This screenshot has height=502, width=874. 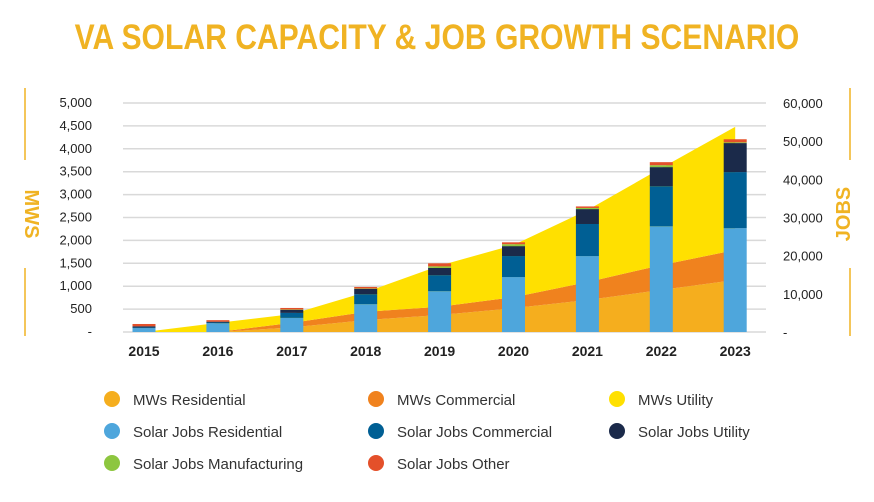 What do you see at coordinates (735, 351) in the screenshot?
I see `x-tick-label: 2023` at bounding box center [735, 351].